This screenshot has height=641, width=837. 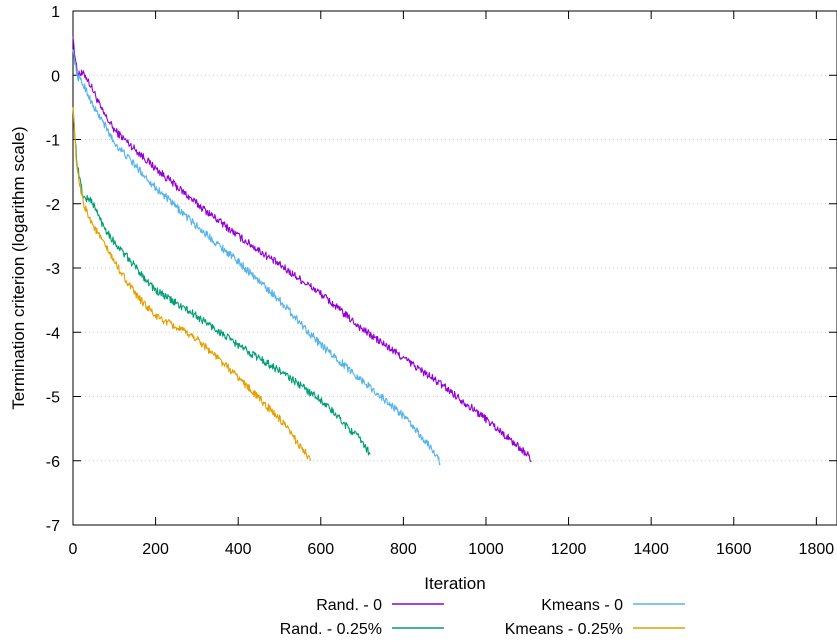 What do you see at coordinates (53, 205) in the screenshot?
I see `y-tick-label: -2` at bounding box center [53, 205].